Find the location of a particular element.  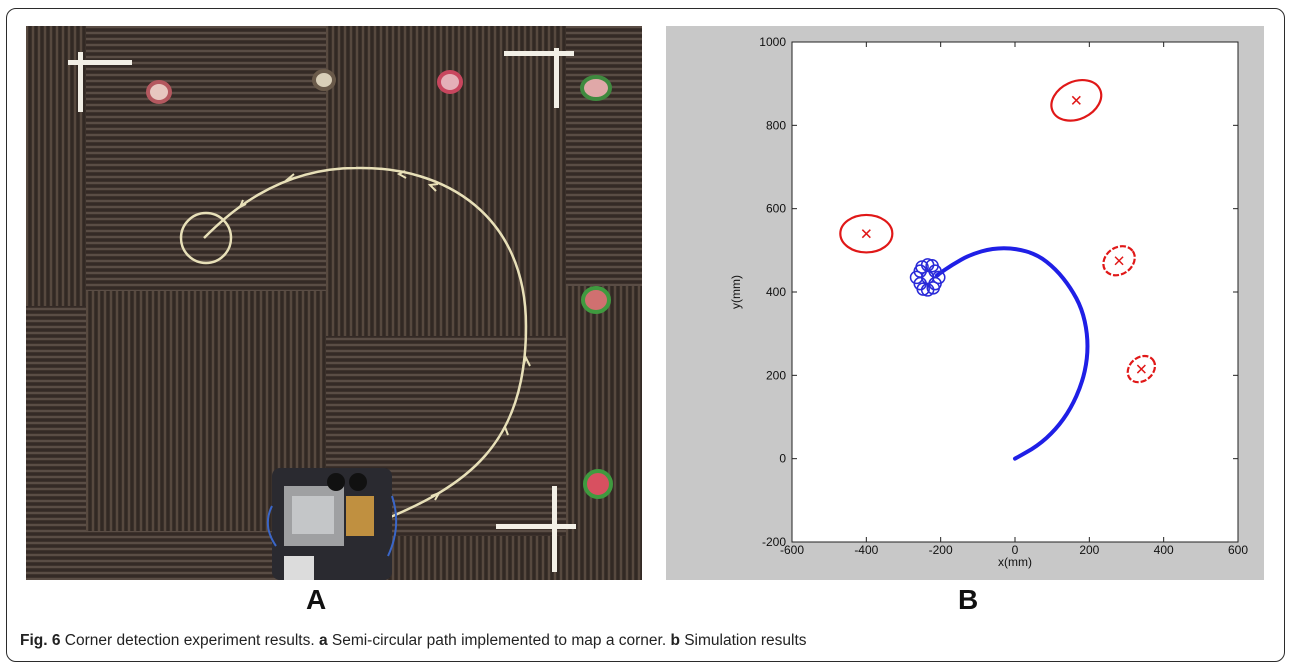

x-tick-label: 400 is located at coordinates (1164, 550).